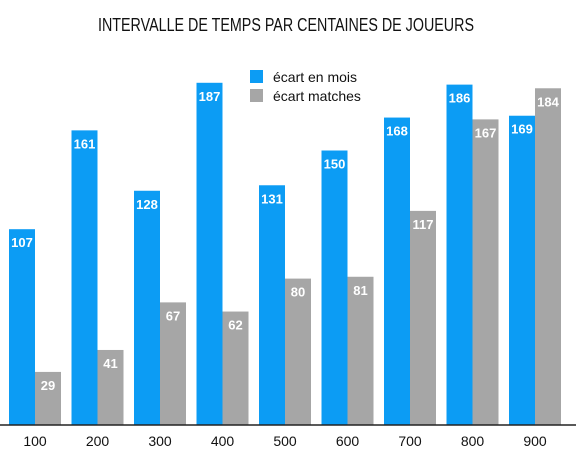  Describe the element at coordinates (410, 441) in the screenshot. I see `x-tick-label-700: 700` at that location.